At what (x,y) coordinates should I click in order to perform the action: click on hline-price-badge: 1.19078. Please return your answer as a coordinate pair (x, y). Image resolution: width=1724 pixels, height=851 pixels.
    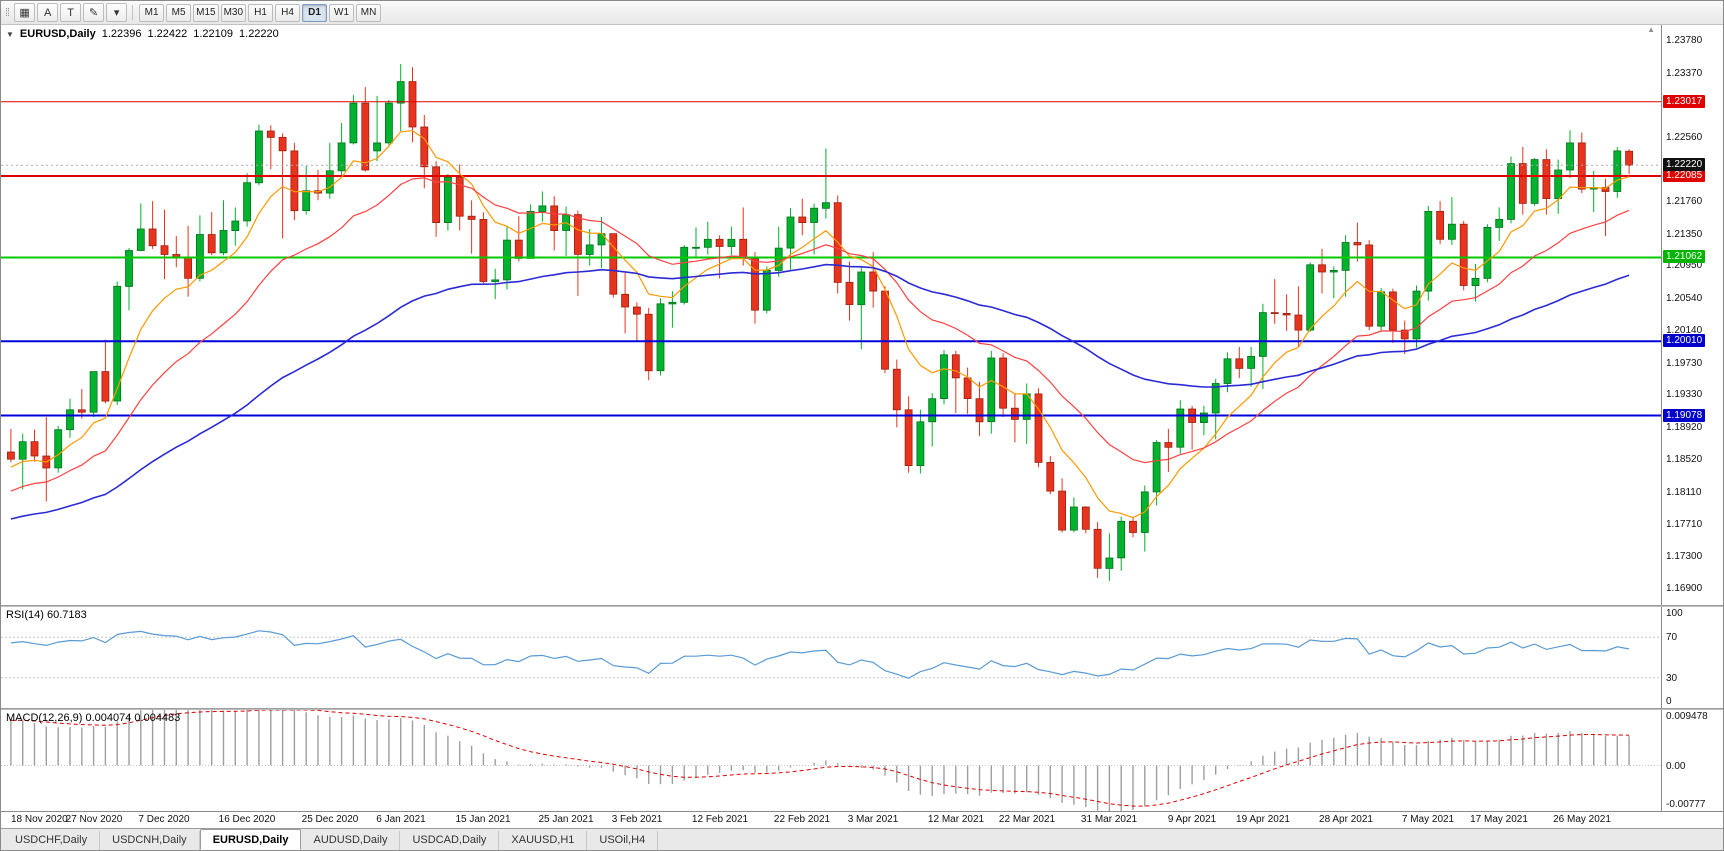
    Looking at the image, I should click on (1684, 415).